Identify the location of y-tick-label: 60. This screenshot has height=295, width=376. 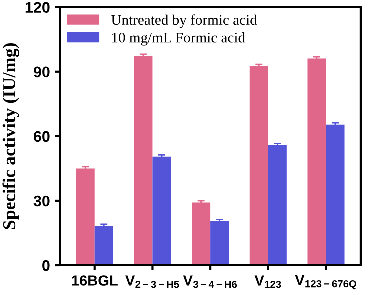
(42, 136).